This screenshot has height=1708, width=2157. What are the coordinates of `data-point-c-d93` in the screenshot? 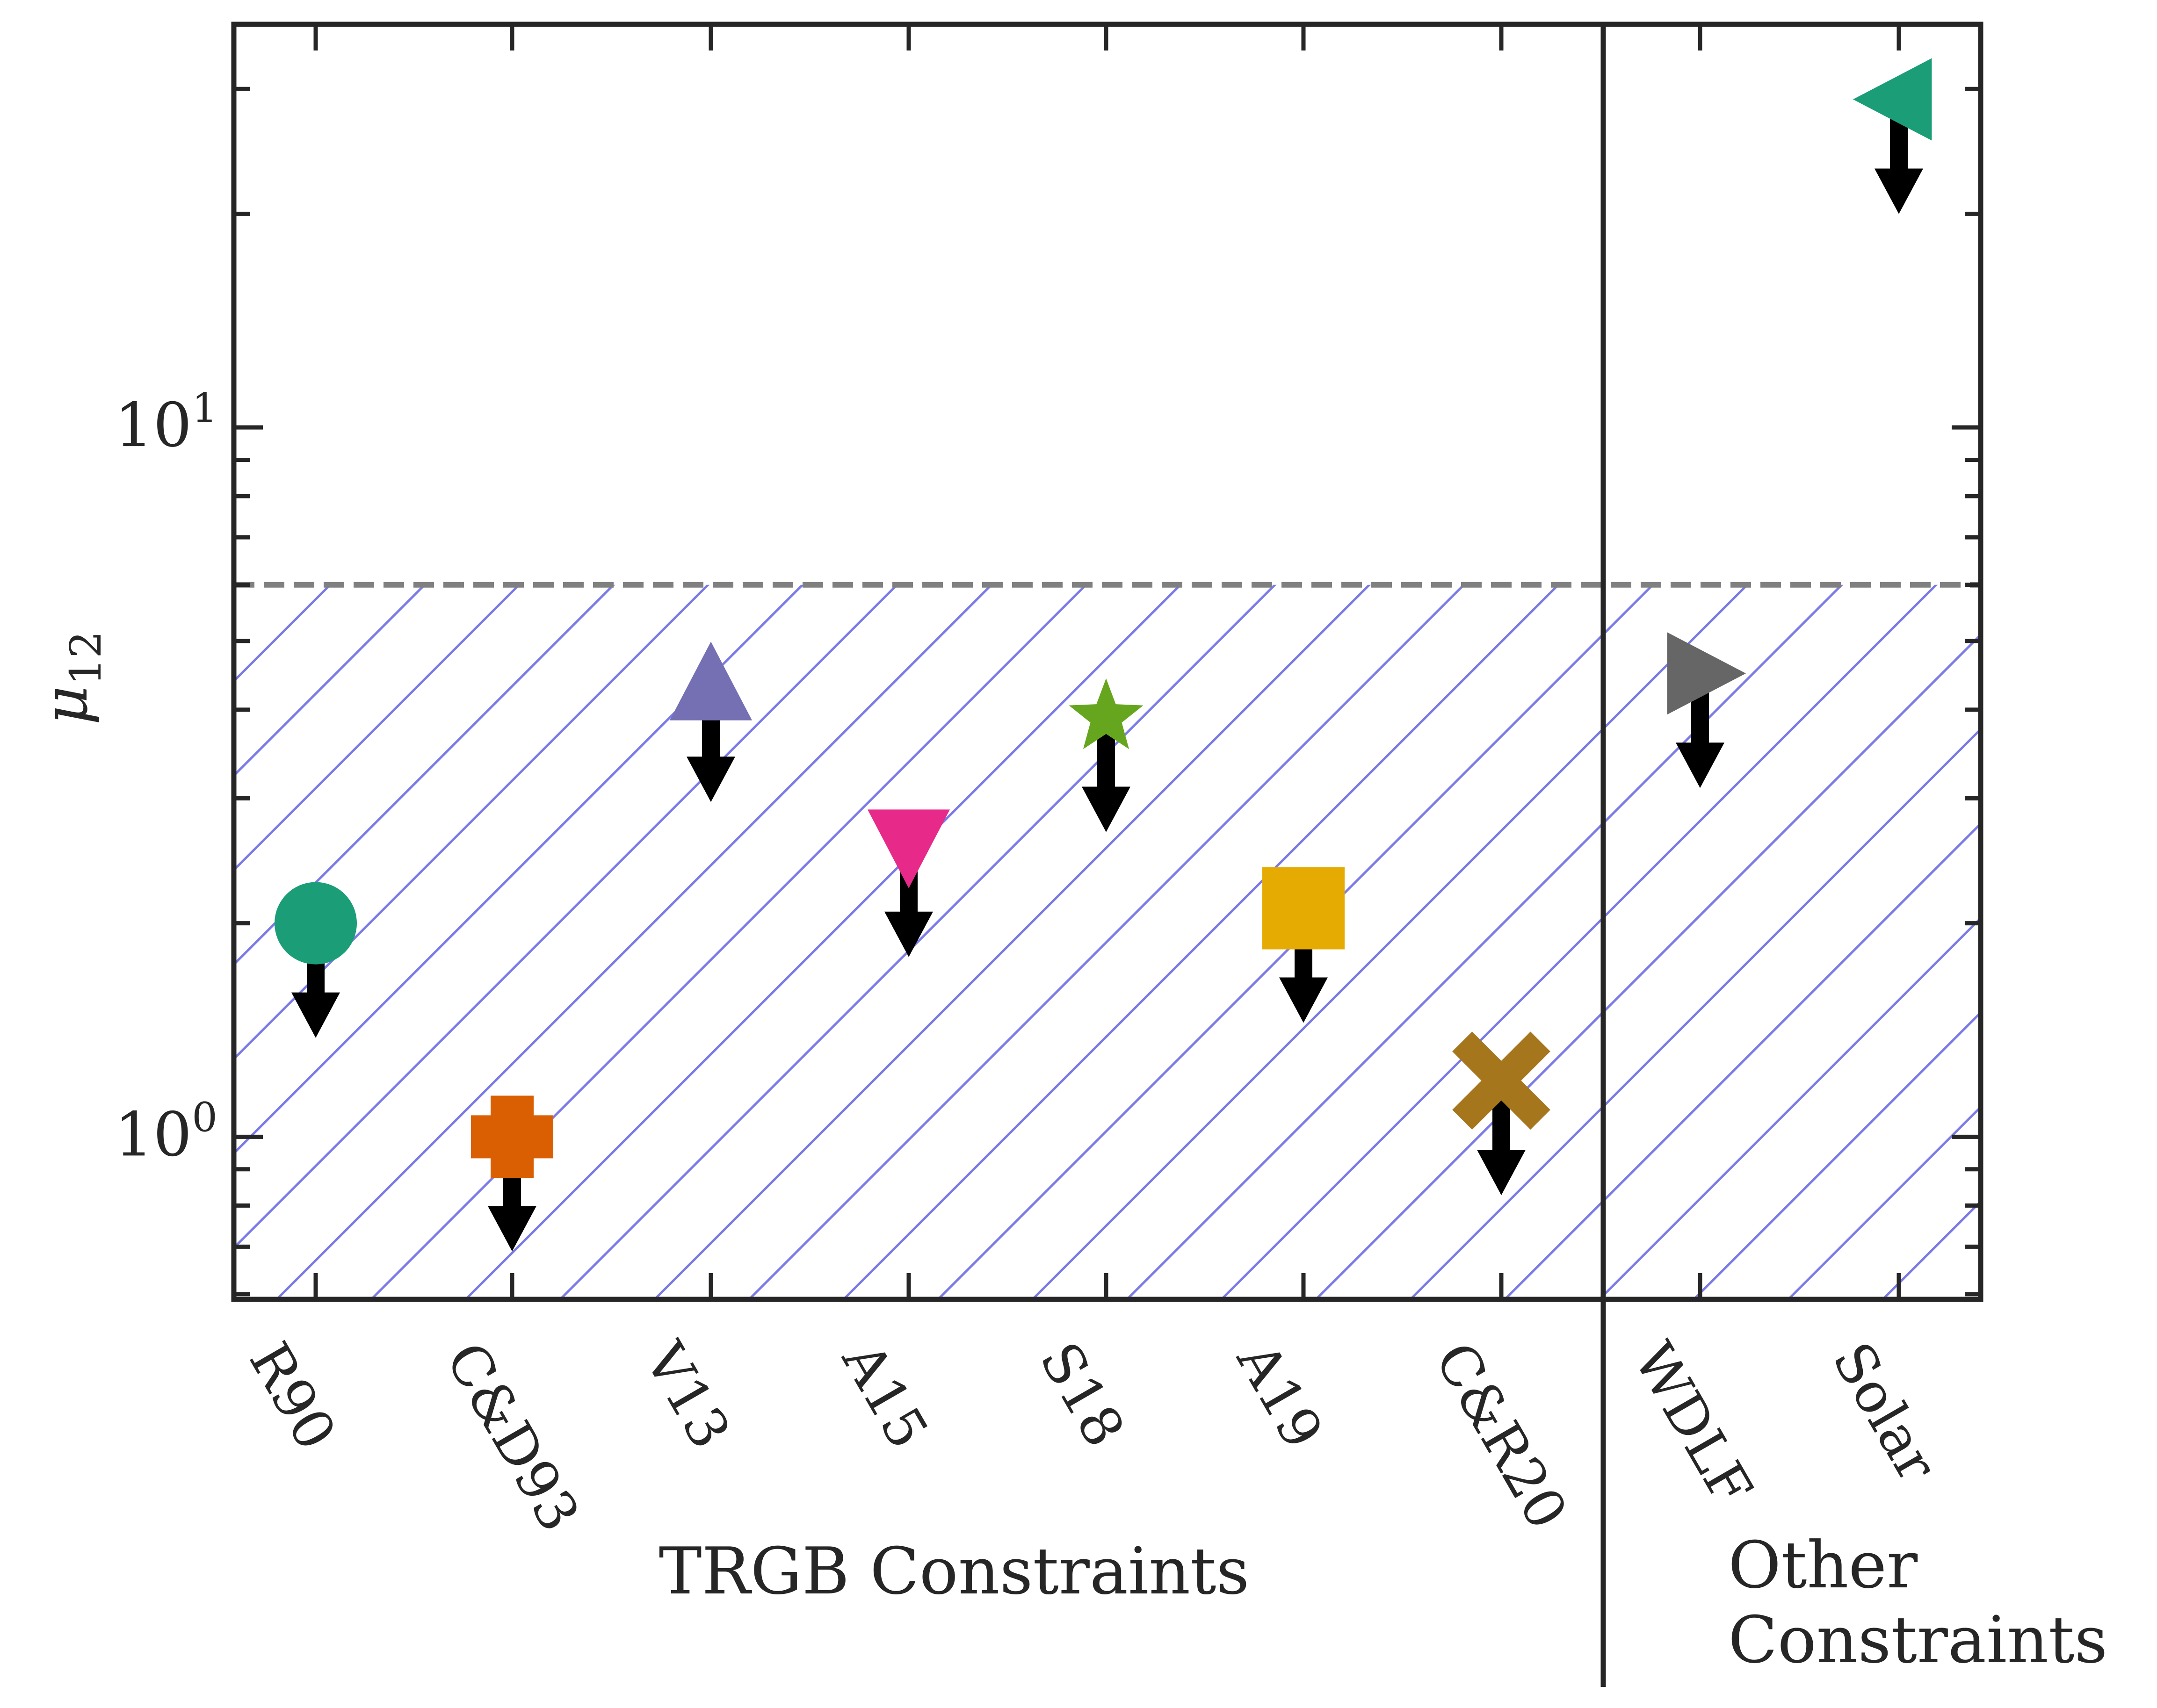 It's located at (512, 1173).